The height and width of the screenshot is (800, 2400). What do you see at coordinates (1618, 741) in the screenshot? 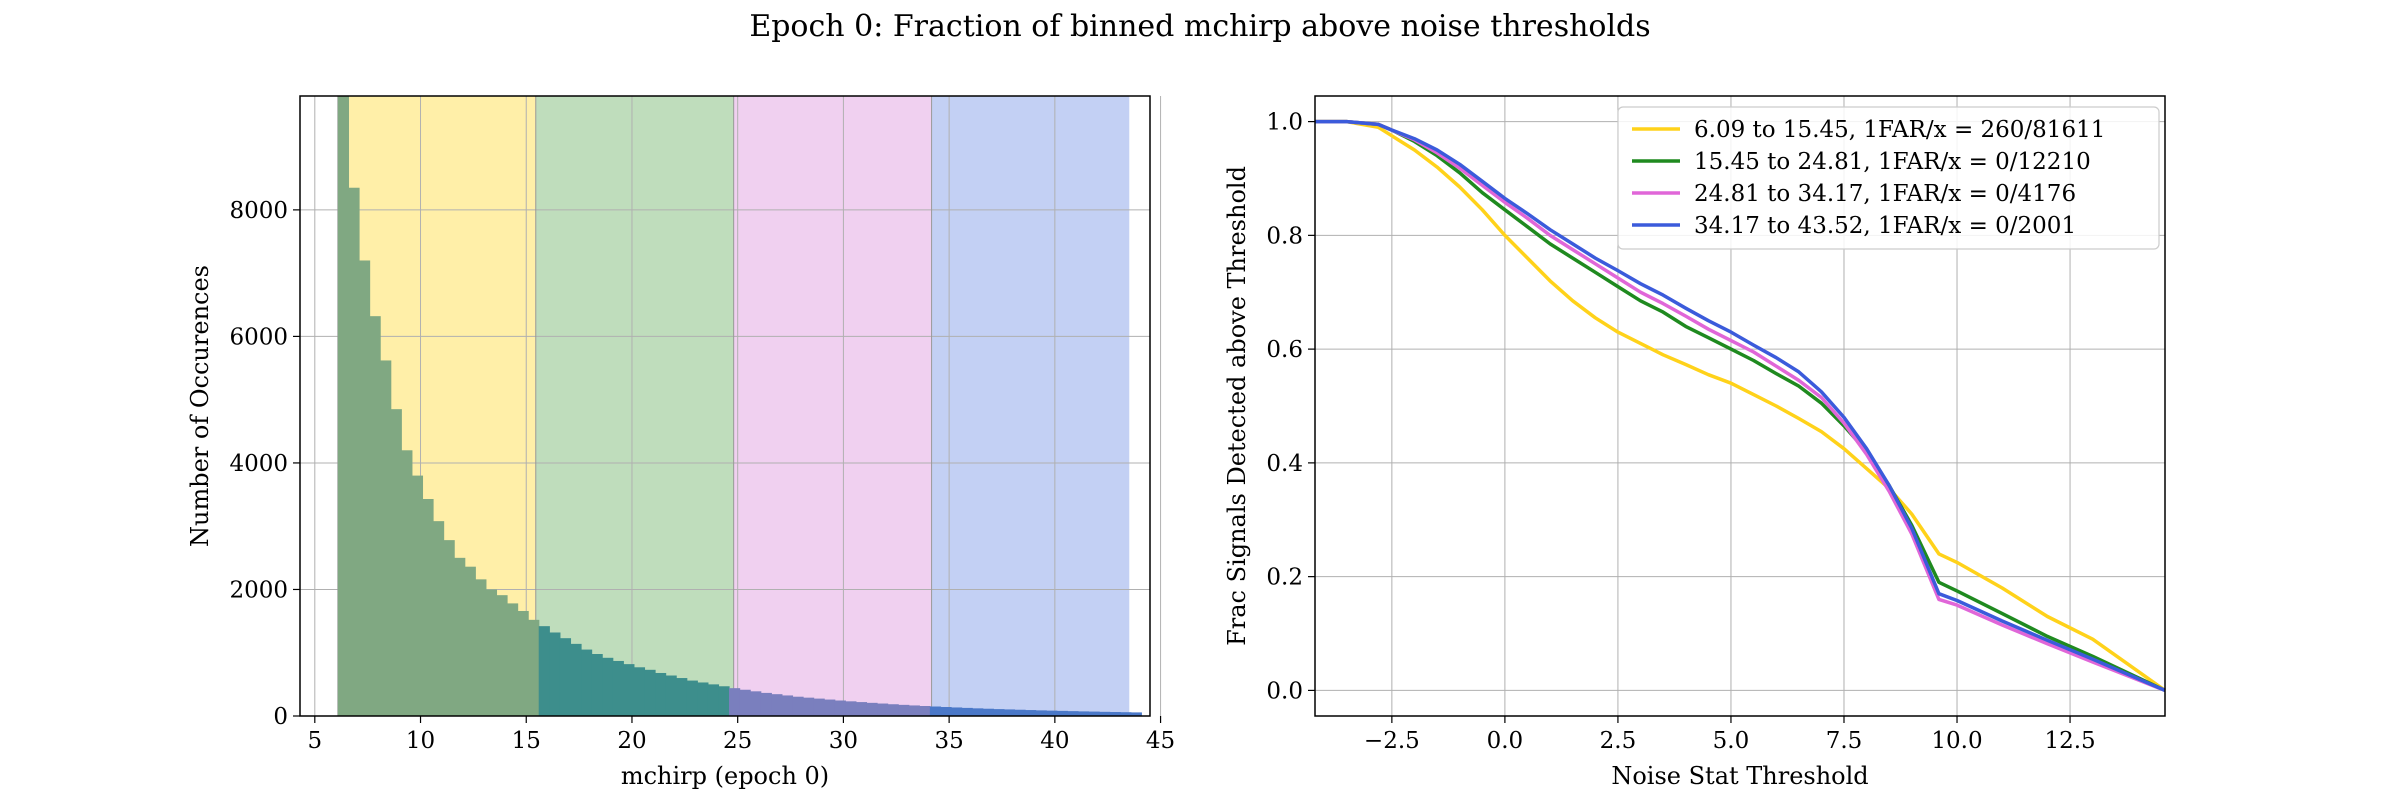
I see `x-tick-label: 2.5` at bounding box center [1618, 741].